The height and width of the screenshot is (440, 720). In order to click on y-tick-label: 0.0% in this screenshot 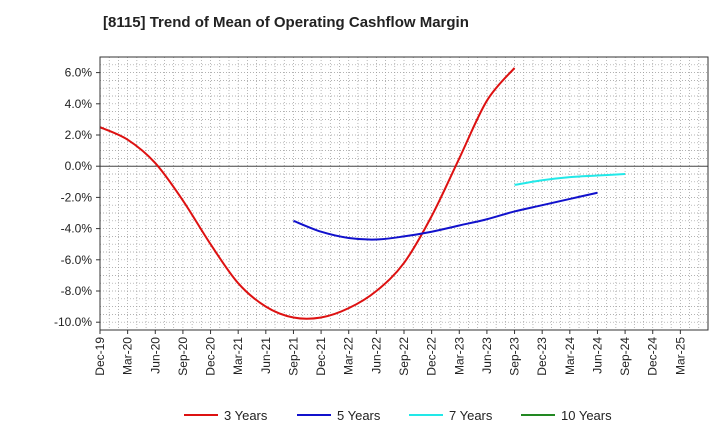, I will do `click(79, 166)`.